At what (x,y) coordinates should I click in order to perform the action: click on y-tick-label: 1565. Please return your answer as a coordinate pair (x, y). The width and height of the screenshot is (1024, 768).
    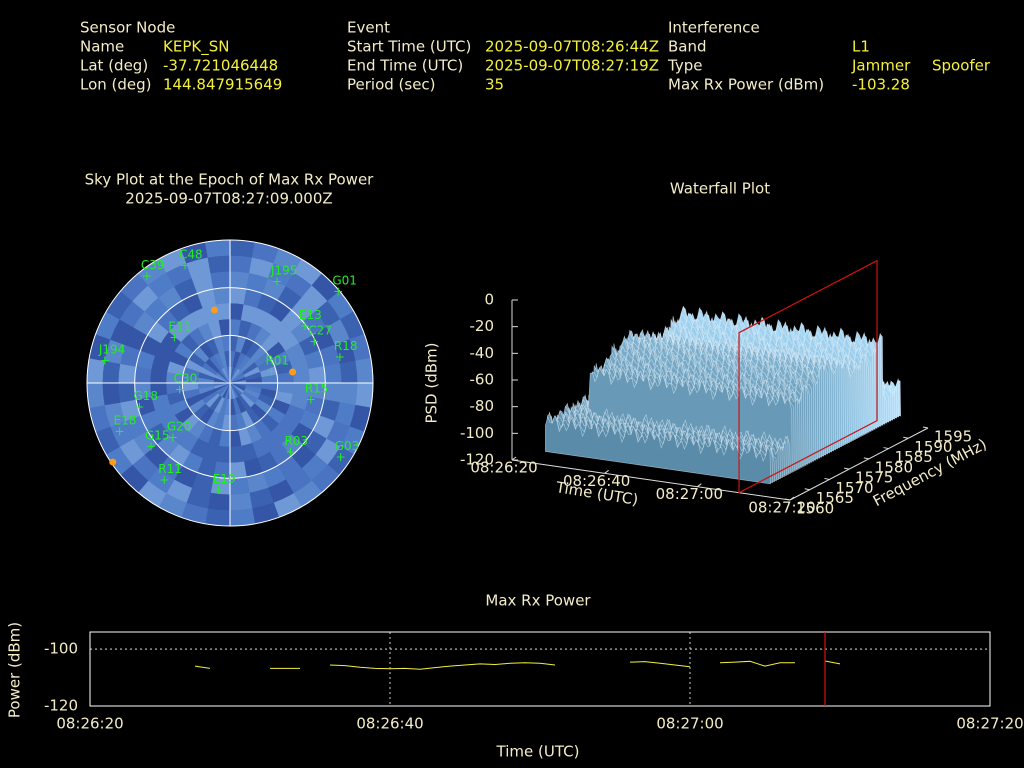
    Looking at the image, I should click on (835, 498).